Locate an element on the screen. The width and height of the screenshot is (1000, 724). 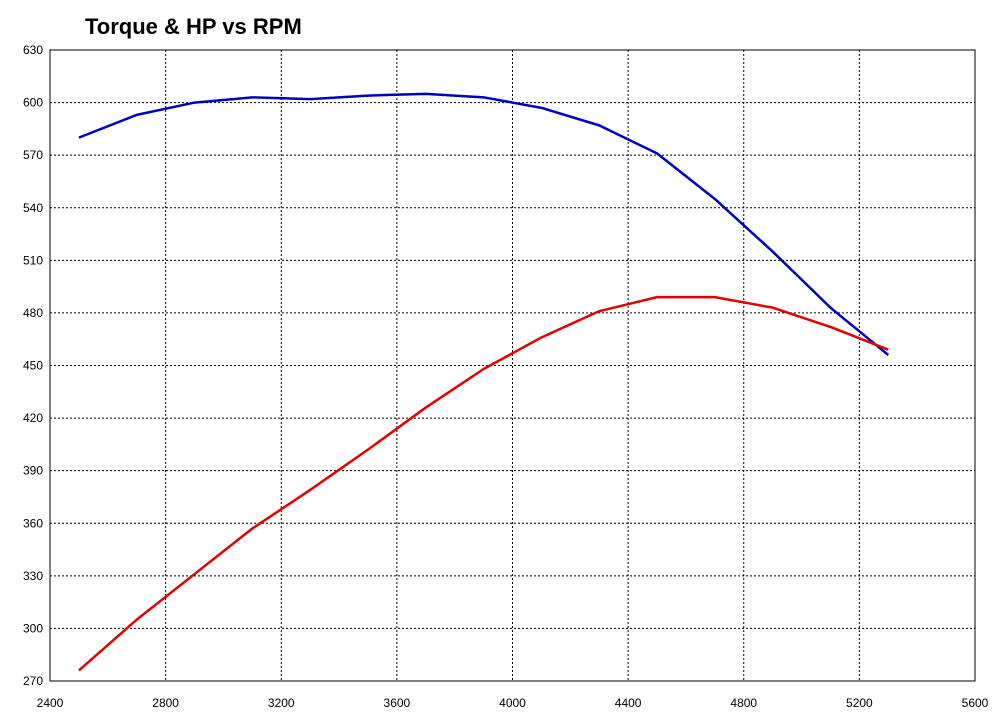
x-tick-label: 3200 is located at coordinates (281, 703).